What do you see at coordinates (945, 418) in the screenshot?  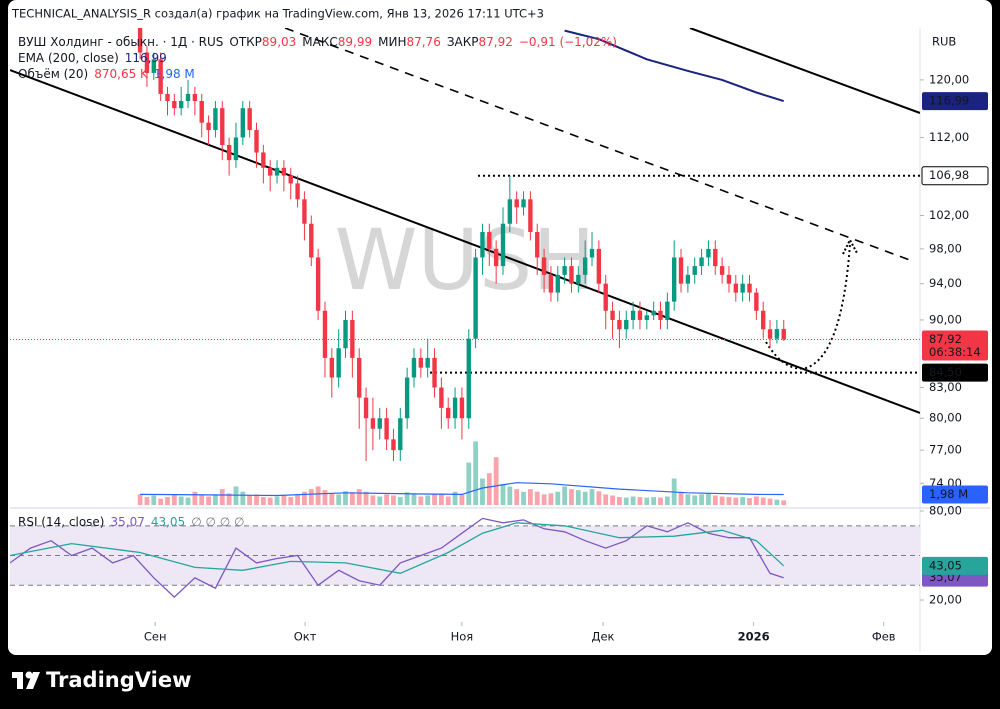 I see `y-tick-label: 80,00` at bounding box center [945, 418].